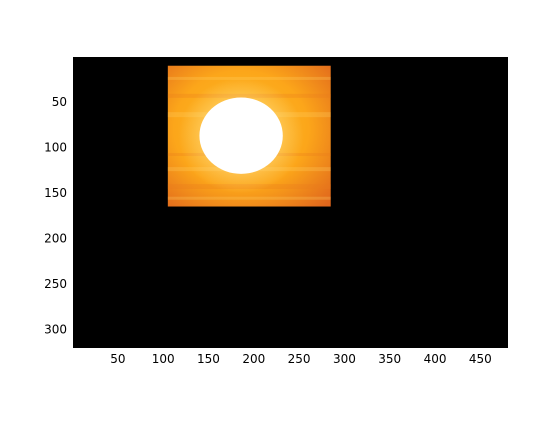 The height and width of the screenshot is (424, 560). Describe the element at coordinates (60, 215) in the screenshot. I see `y-axis-ticks: 50 100 150 200 250 300` at that location.